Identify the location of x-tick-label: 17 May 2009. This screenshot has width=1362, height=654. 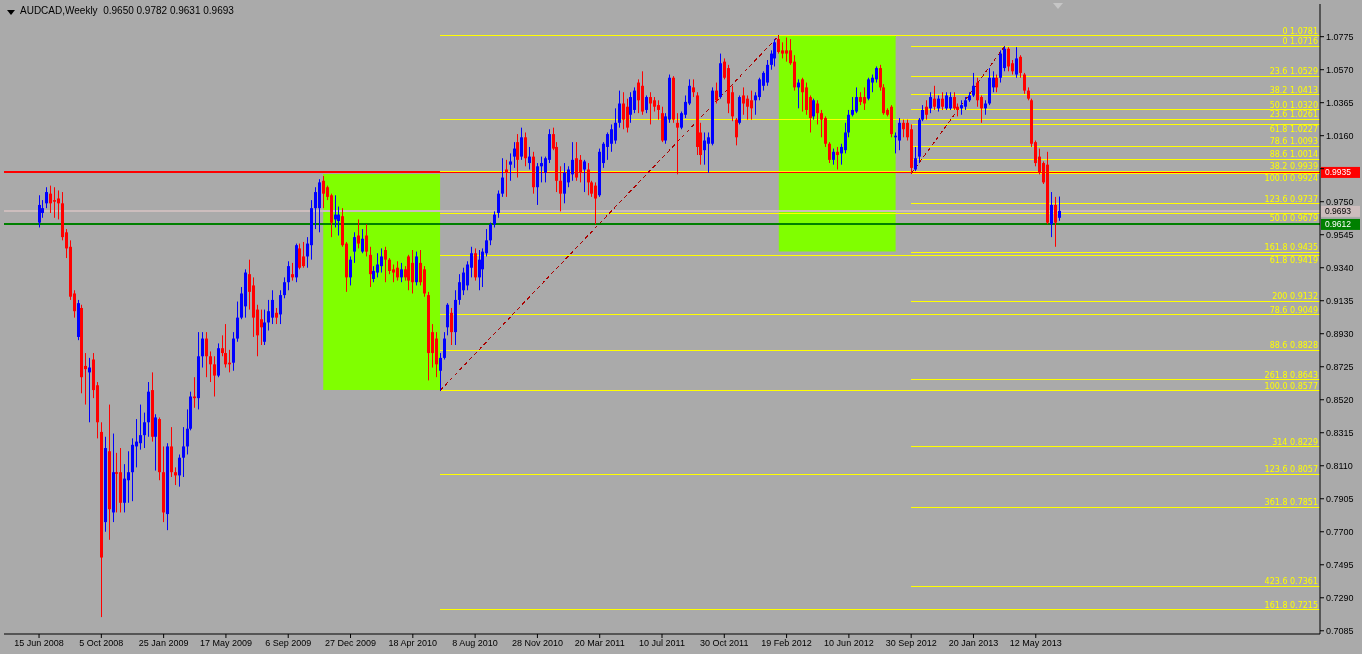
(225, 643).